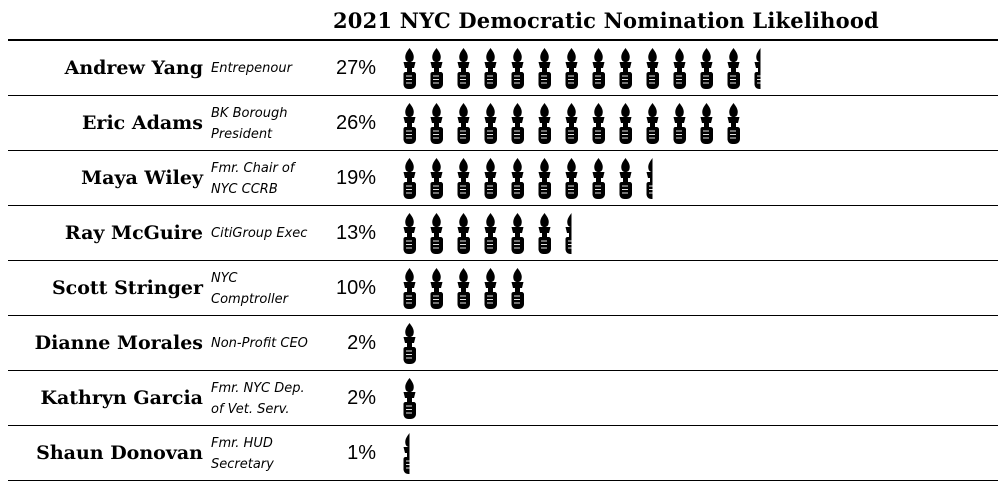  Describe the element at coordinates (259, 233) in the screenshot. I see `candidate-role: CitiGroup Exec` at that location.